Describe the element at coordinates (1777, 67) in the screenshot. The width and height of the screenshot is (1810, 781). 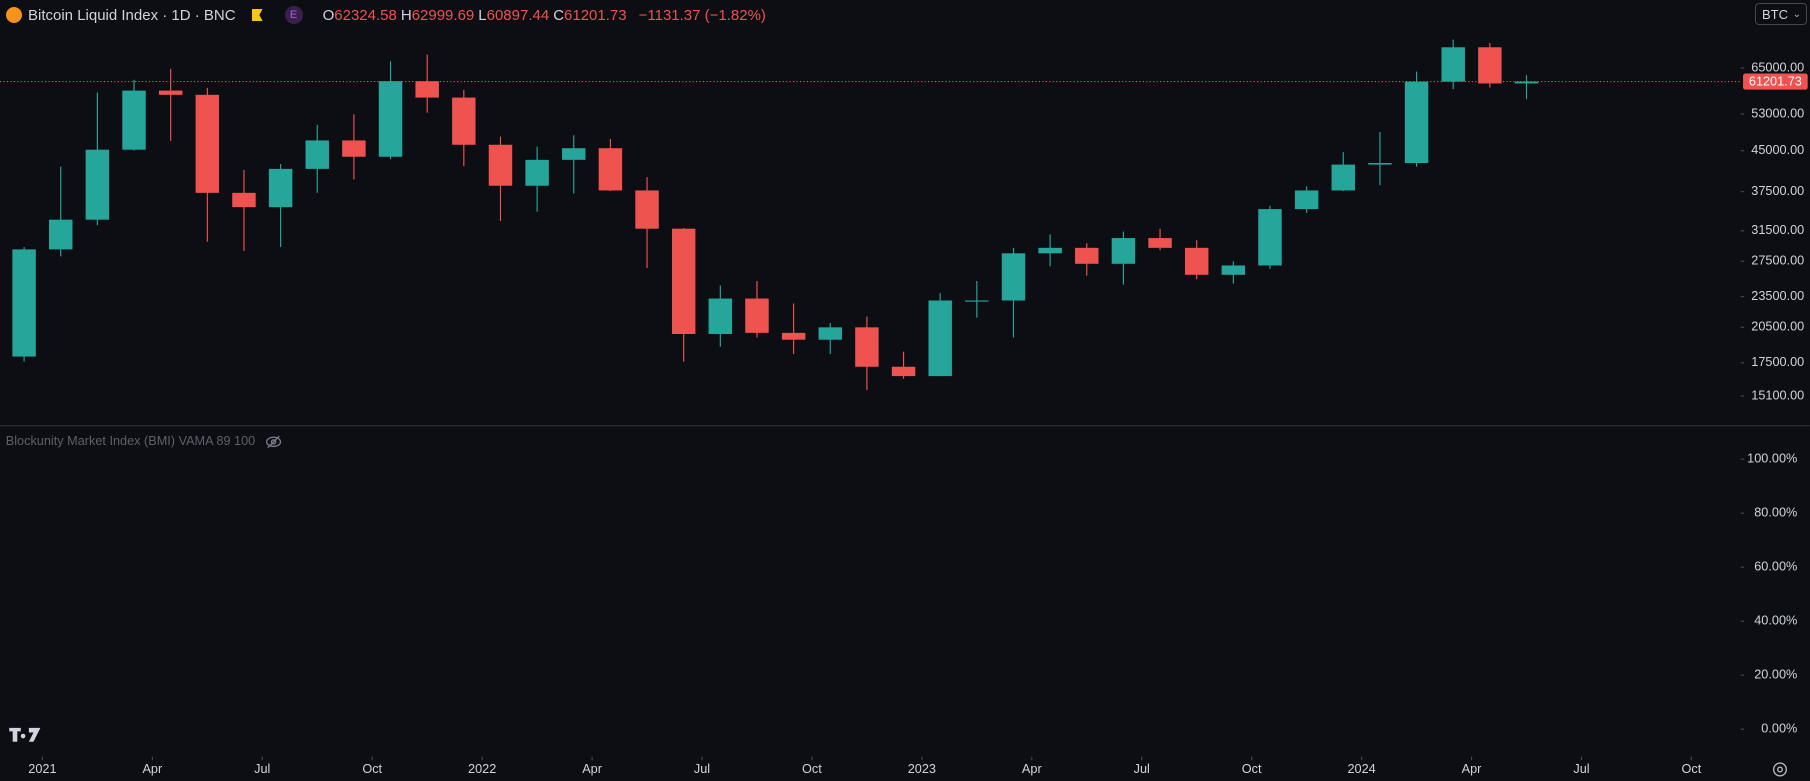
I see `y-tick-label: 65000.00` at that location.